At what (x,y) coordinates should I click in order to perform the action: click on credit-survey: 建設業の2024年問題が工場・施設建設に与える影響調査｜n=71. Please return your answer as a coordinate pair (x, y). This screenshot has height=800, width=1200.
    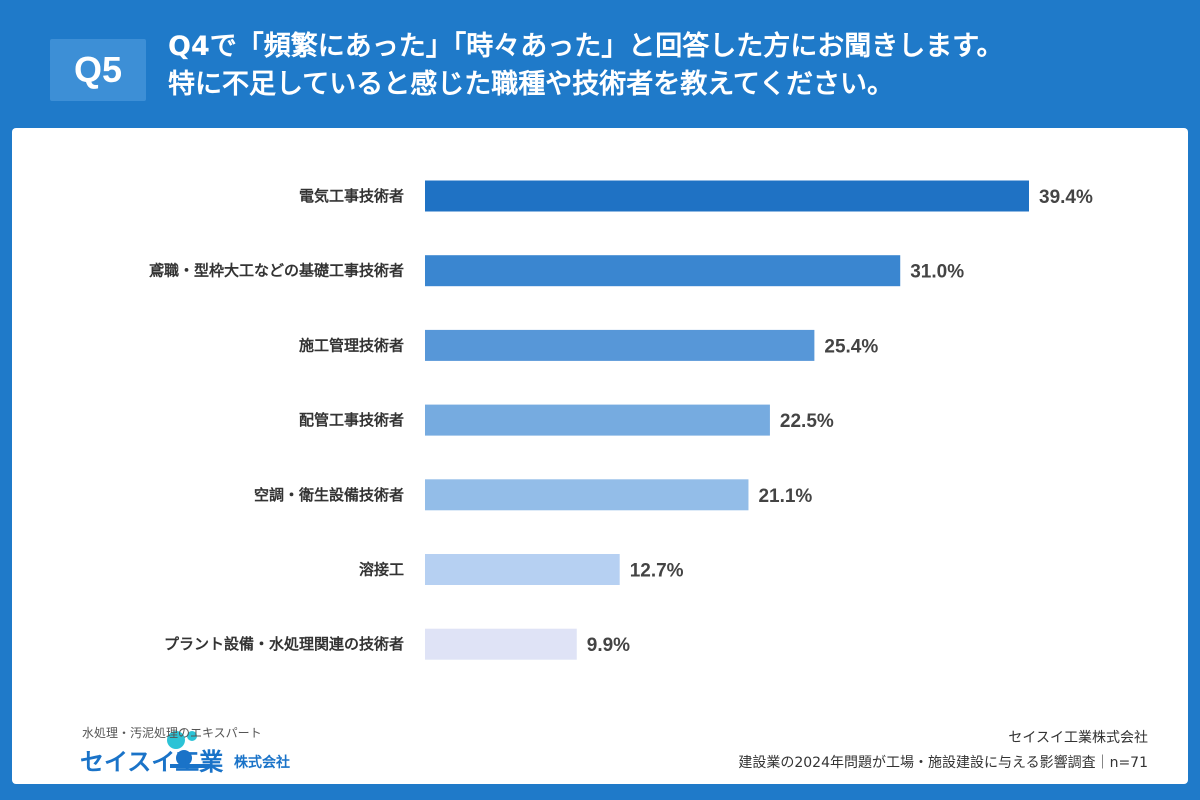
    Looking at the image, I should click on (943, 763).